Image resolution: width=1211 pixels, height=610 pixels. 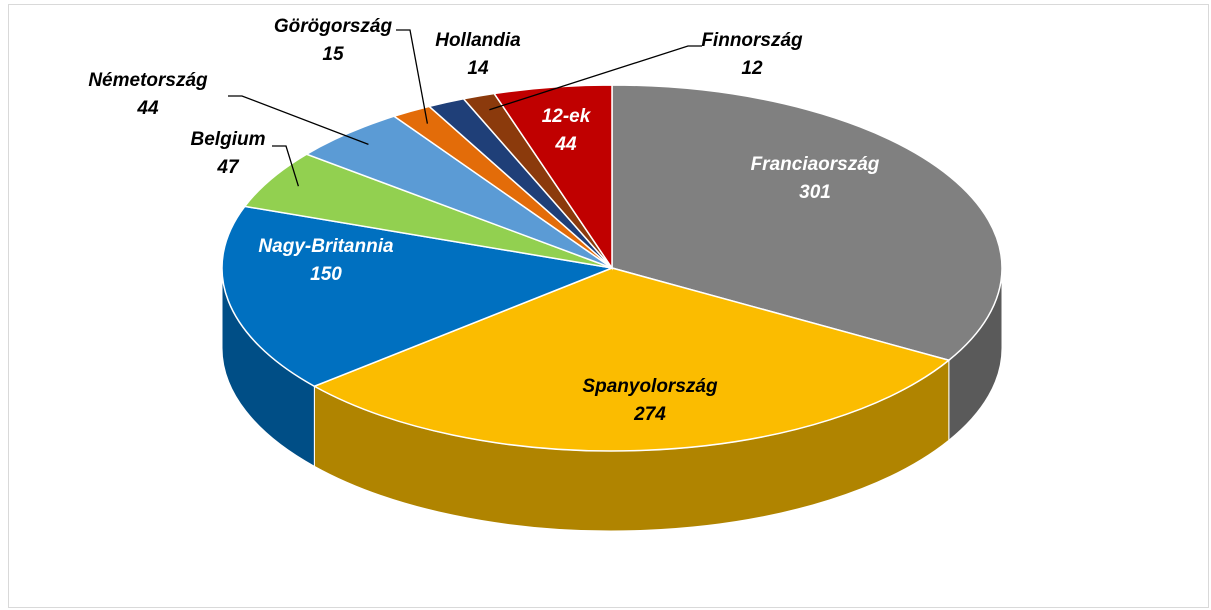 What do you see at coordinates (650, 386) in the screenshot?
I see `slice-label: Spanyolország` at bounding box center [650, 386].